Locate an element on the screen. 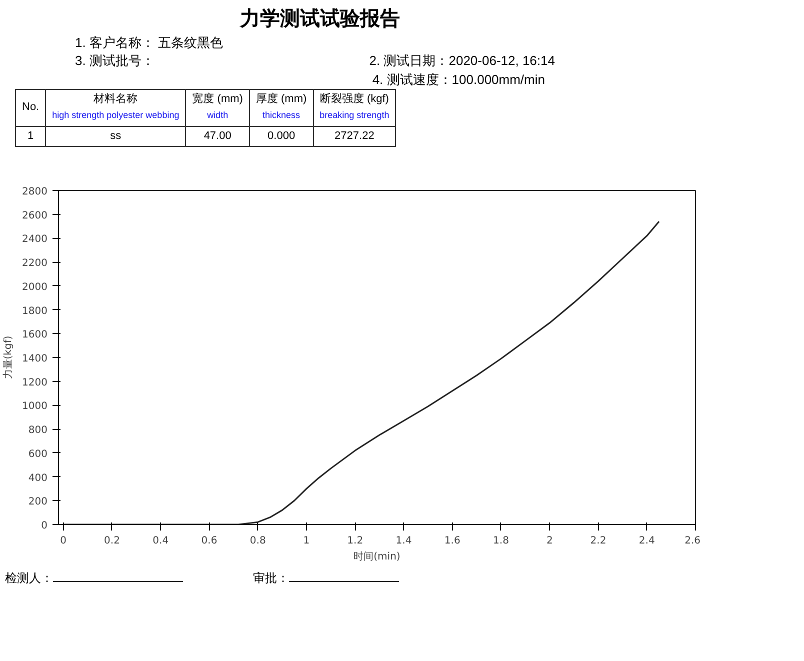  y-tick-label: 1200 is located at coordinates (35, 382).